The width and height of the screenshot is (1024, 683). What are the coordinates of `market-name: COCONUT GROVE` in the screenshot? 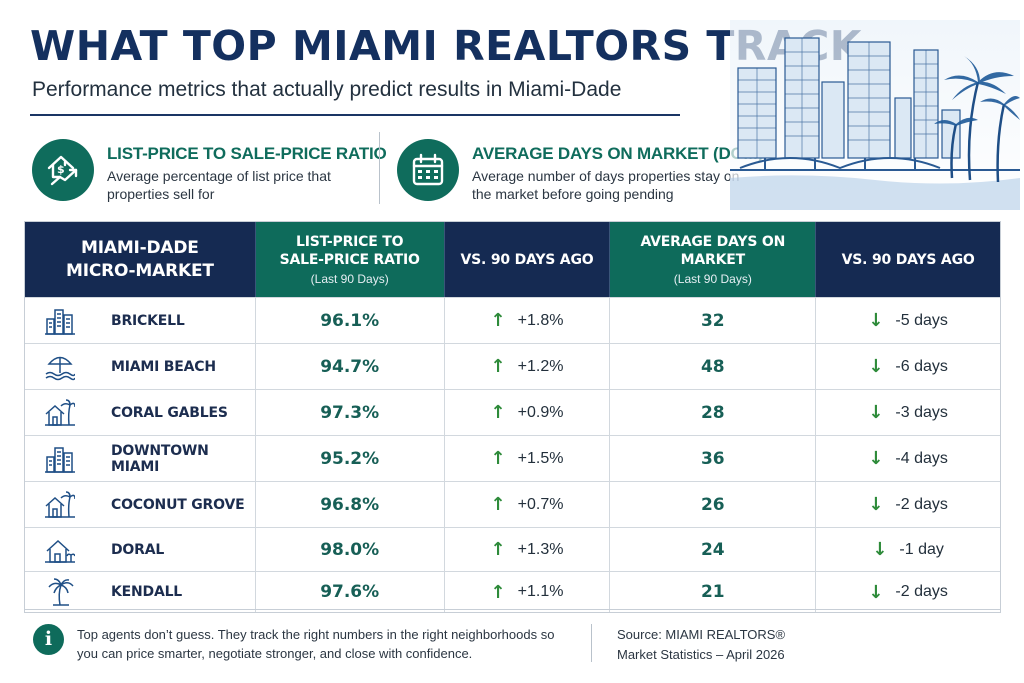 It's located at (178, 504).